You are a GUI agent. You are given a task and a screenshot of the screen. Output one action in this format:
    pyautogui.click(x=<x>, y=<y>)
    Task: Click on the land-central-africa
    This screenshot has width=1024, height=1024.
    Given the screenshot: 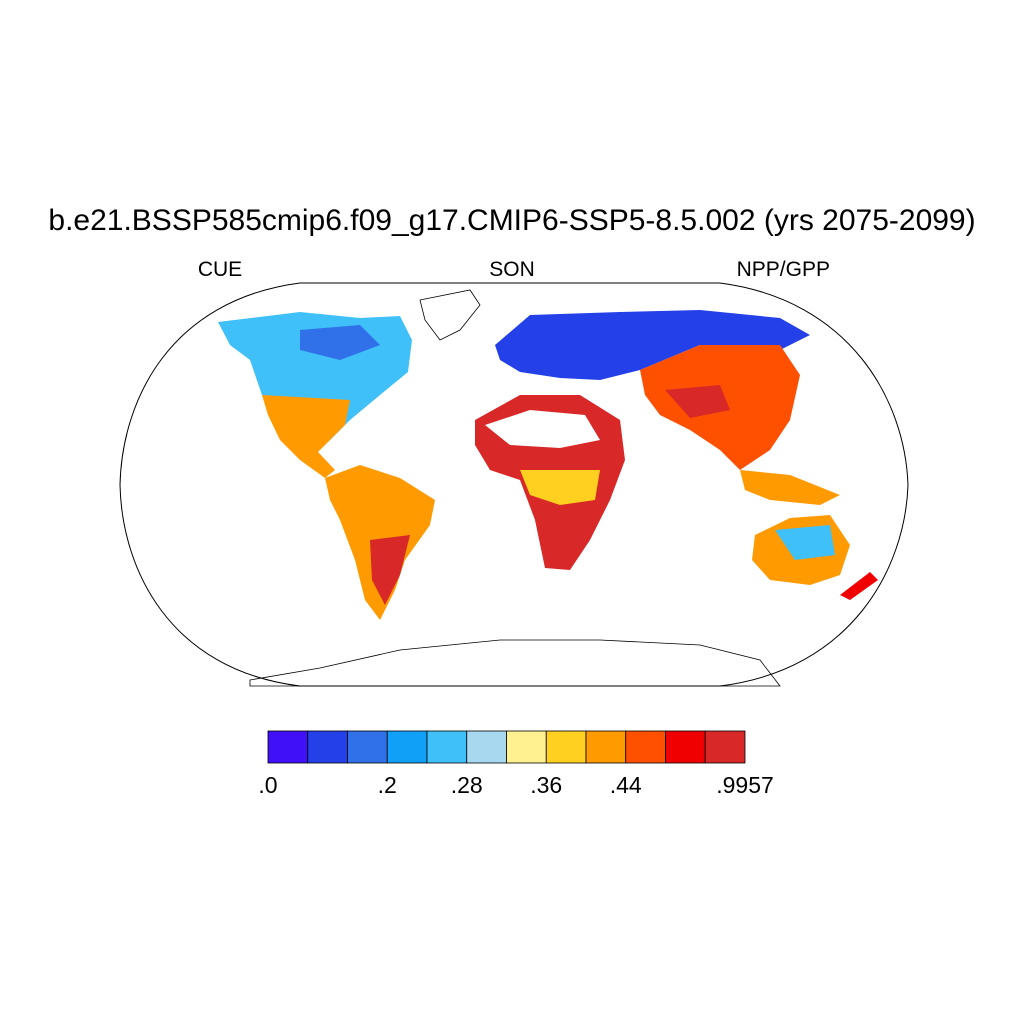 What is the action you would take?
    pyautogui.click(x=560, y=487)
    